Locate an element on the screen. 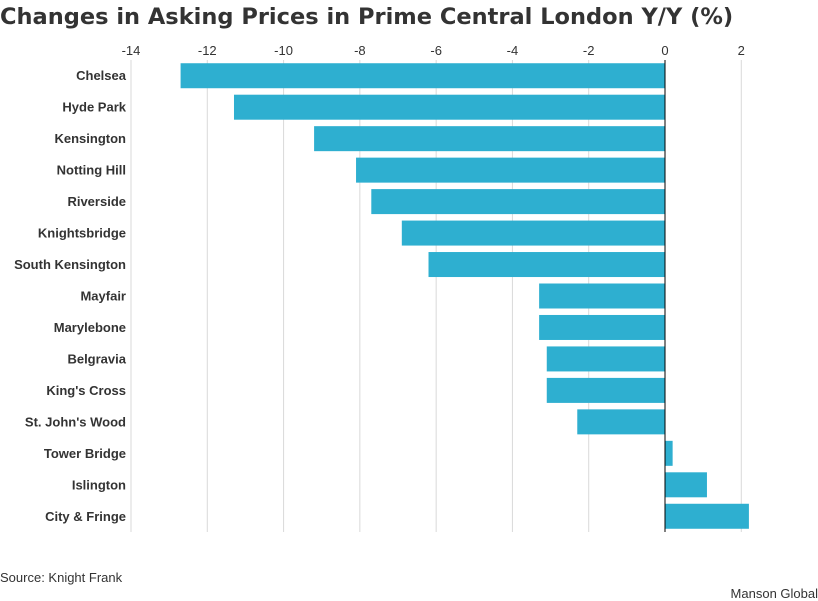  x-tick-label: -6 is located at coordinates (436, 50).